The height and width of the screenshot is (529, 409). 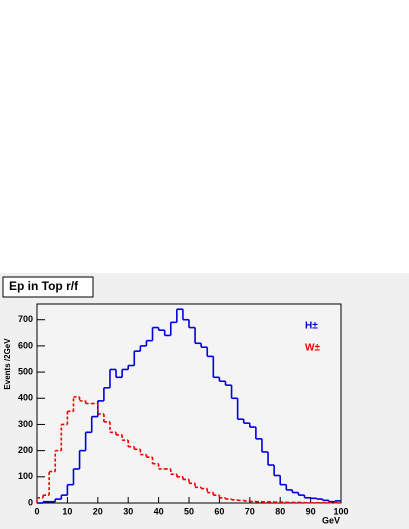 What do you see at coordinates (128, 511) in the screenshot?
I see `x-tick-label: 30` at bounding box center [128, 511].